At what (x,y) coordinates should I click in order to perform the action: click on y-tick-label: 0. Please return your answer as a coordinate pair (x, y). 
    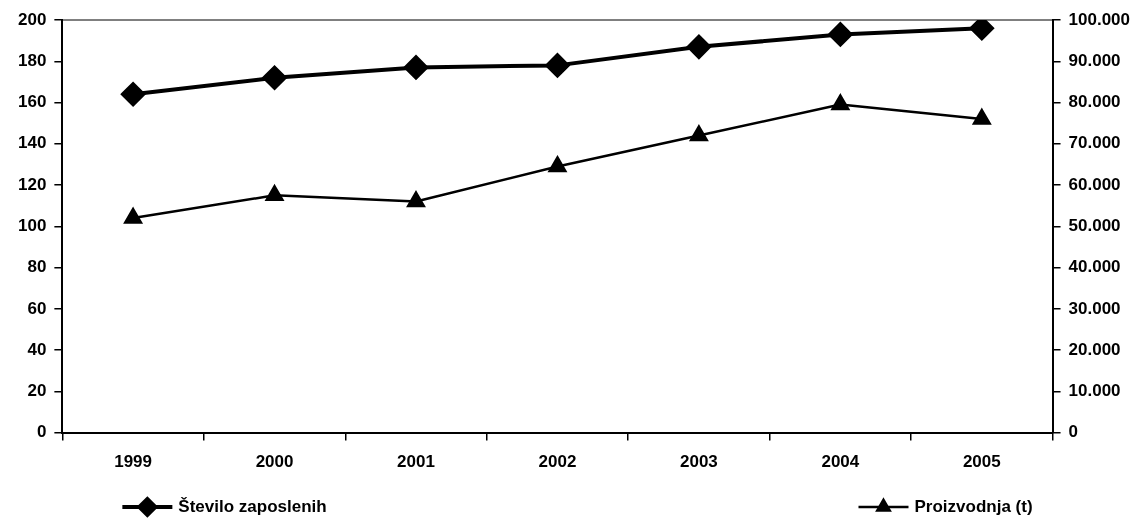
    Looking at the image, I should click on (41, 432).